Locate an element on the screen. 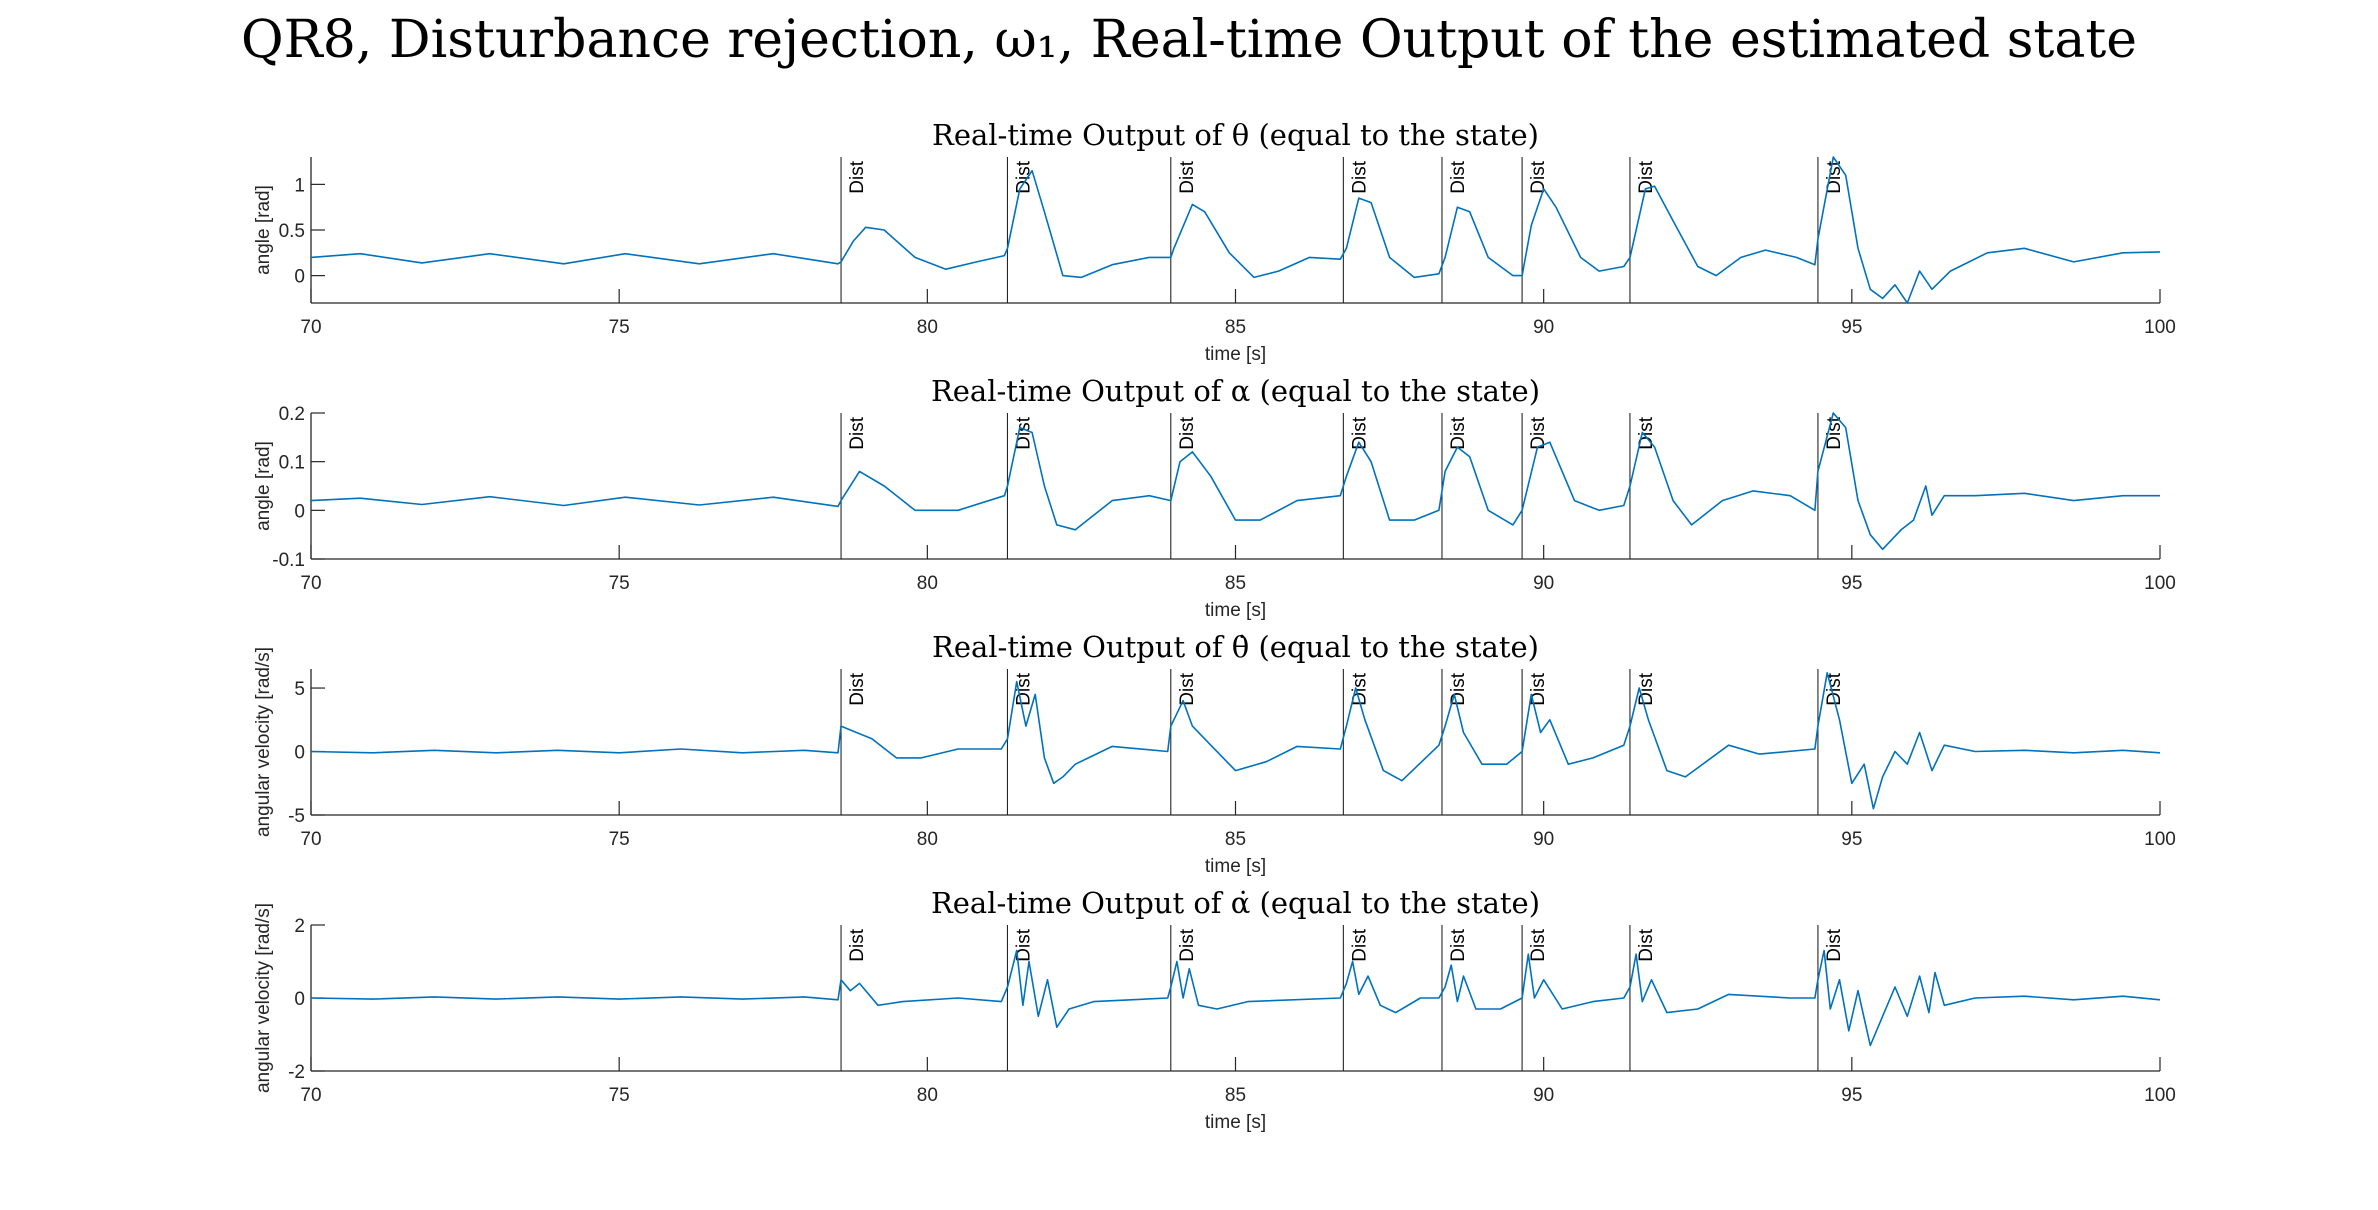  y-tick-label: -0.1 is located at coordinates (288, 560).